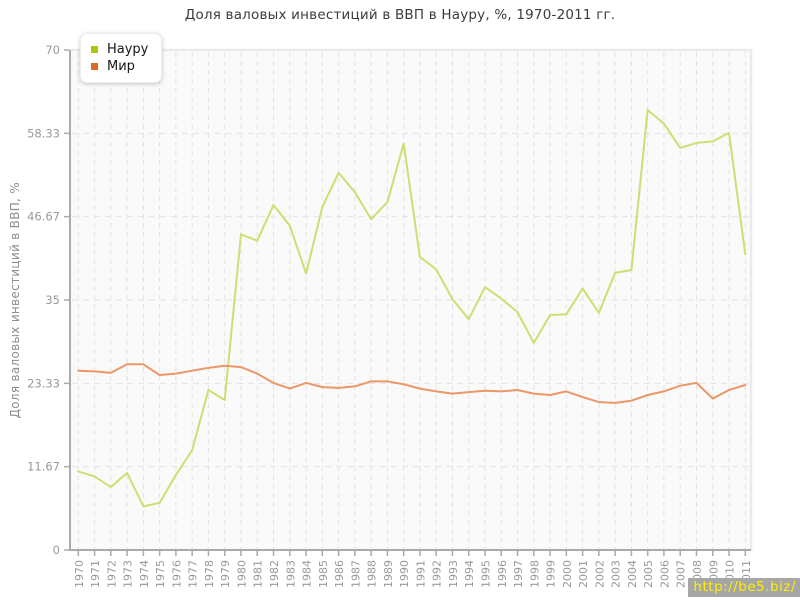 The width and height of the screenshot is (800, 600). I want to click on x-tick-label: 1992, so click(437, 574).